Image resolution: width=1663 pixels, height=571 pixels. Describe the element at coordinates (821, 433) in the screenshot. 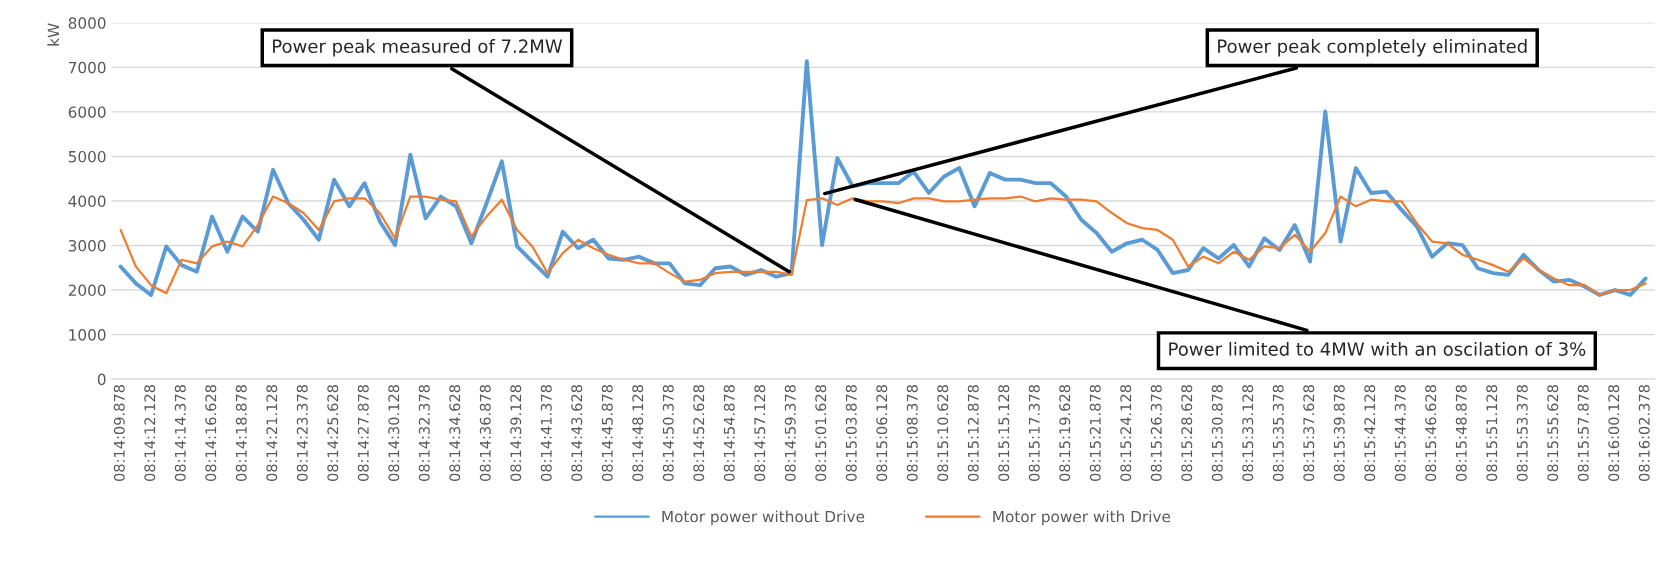

I see `x-tick-label: 08:15:01.628` at that location.